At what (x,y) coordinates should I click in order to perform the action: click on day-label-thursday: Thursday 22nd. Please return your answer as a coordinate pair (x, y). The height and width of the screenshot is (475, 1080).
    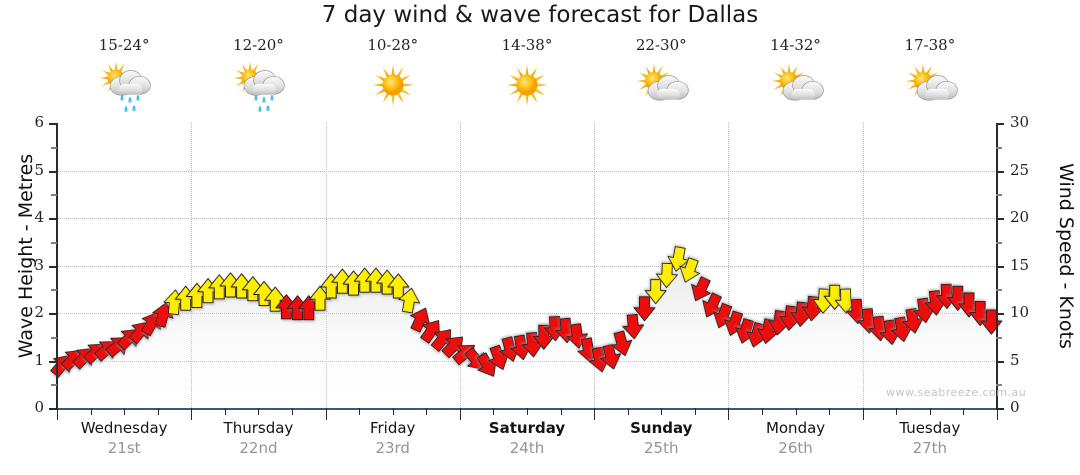
    Looking at the image, I should click on (258, 443).